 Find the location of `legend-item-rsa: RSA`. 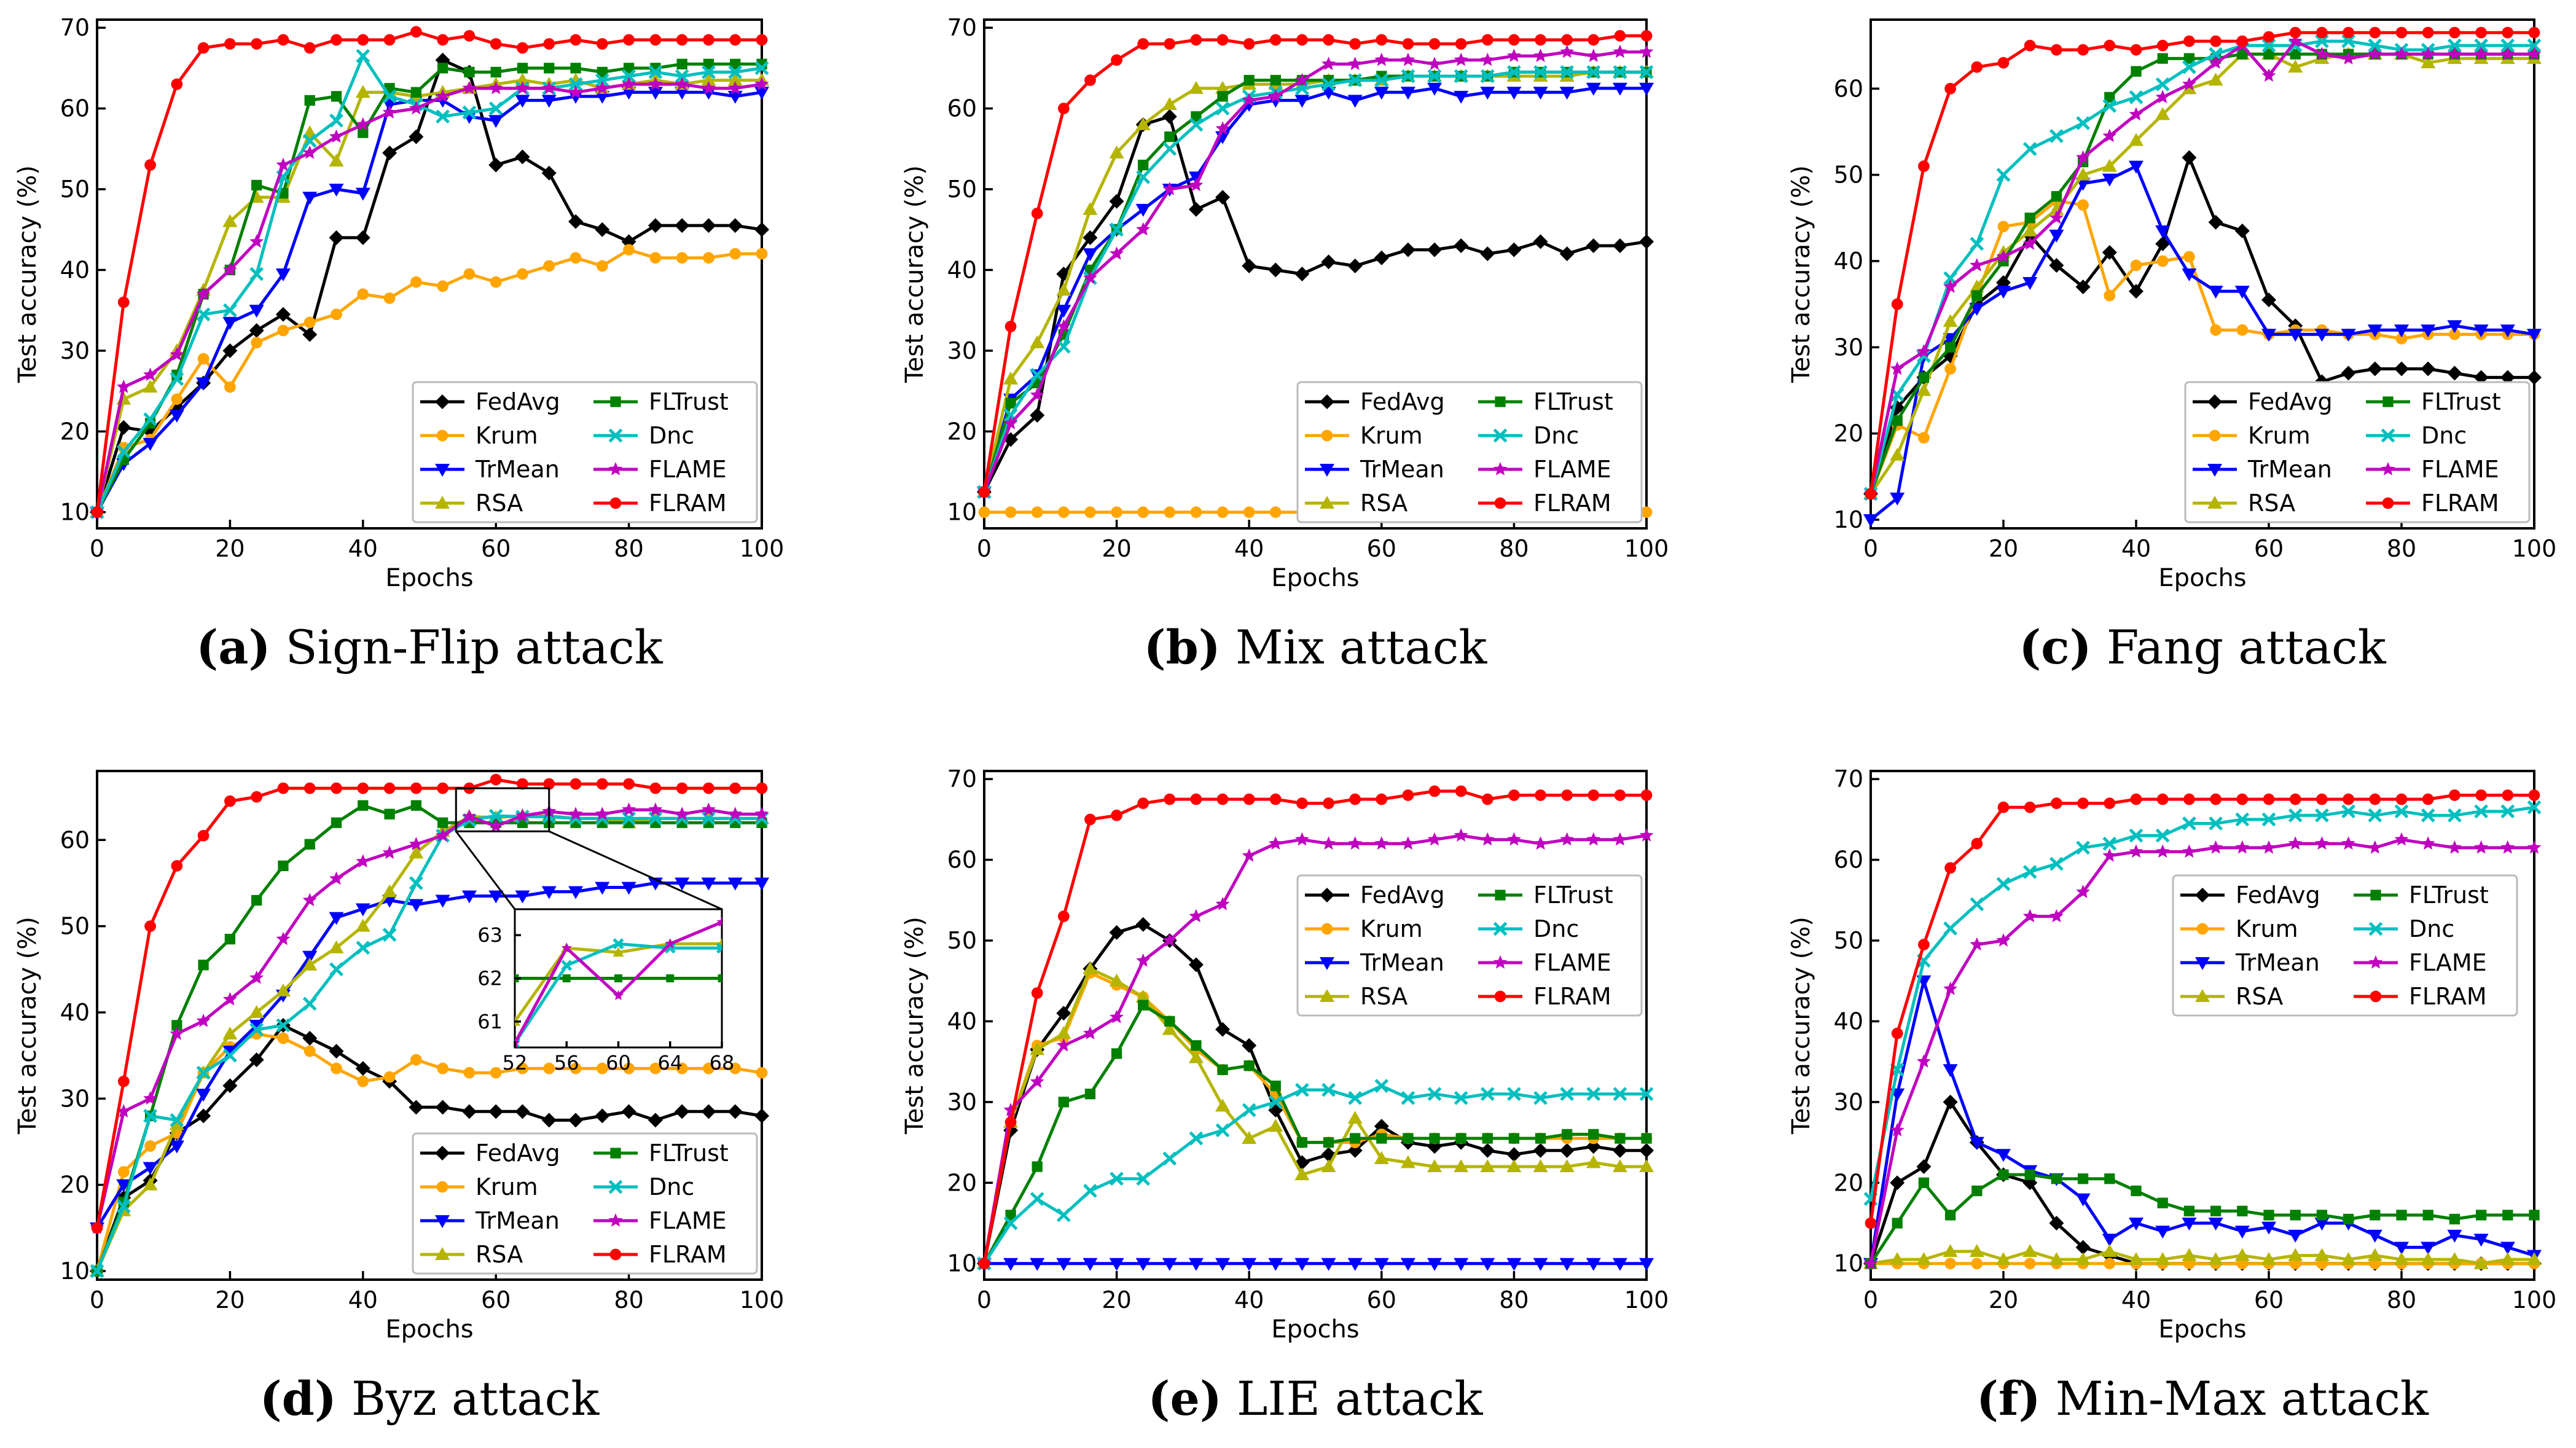

legend-item-rsa: RSA is located at coordinates (471, 1254).